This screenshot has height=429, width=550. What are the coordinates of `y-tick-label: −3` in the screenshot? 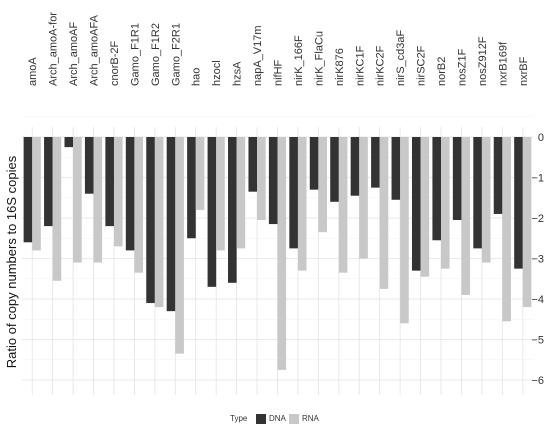 It's located at (537, 260).